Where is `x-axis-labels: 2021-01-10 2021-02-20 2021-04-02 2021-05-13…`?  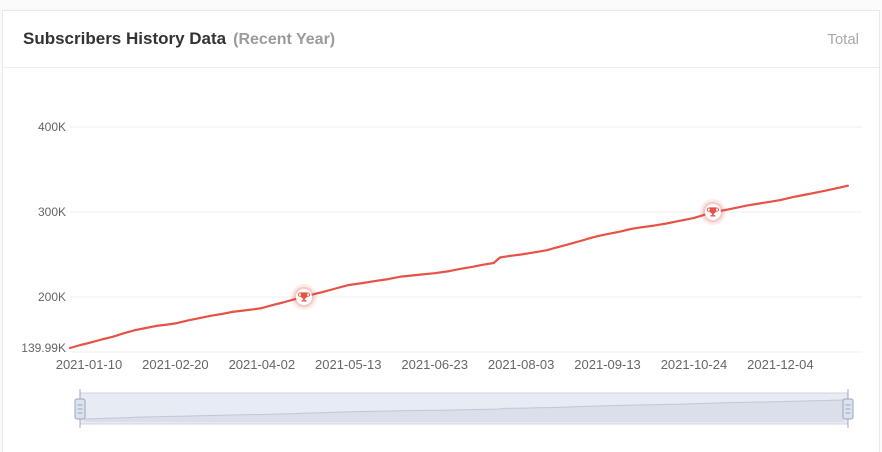
x-axis-labels: 2021-01-10 2021-02-20 2021-04-02 2021-05-13… is located at coordinates (435, 364).